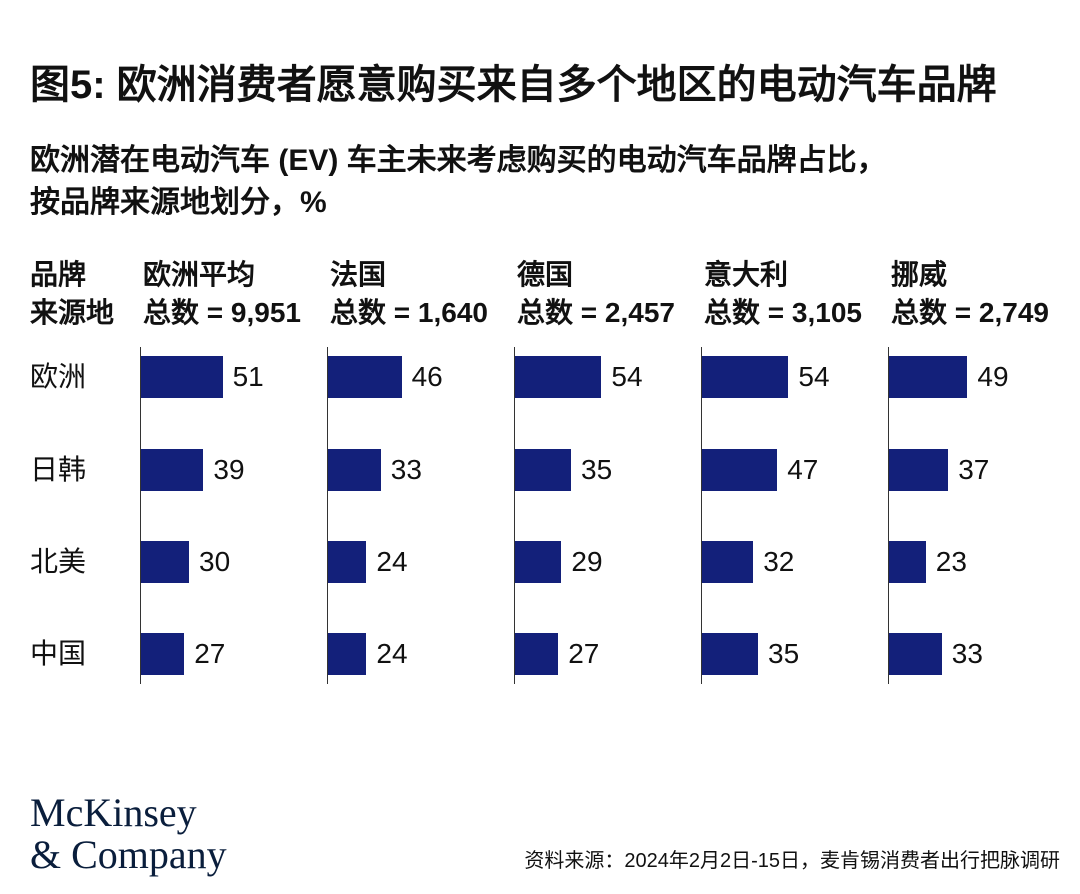 This screenshot has height=894, width=1080. Describe the element at coordinates (596, 294) in the screenshot. I see `column-header: 德国总数 = 2,457` at that location.